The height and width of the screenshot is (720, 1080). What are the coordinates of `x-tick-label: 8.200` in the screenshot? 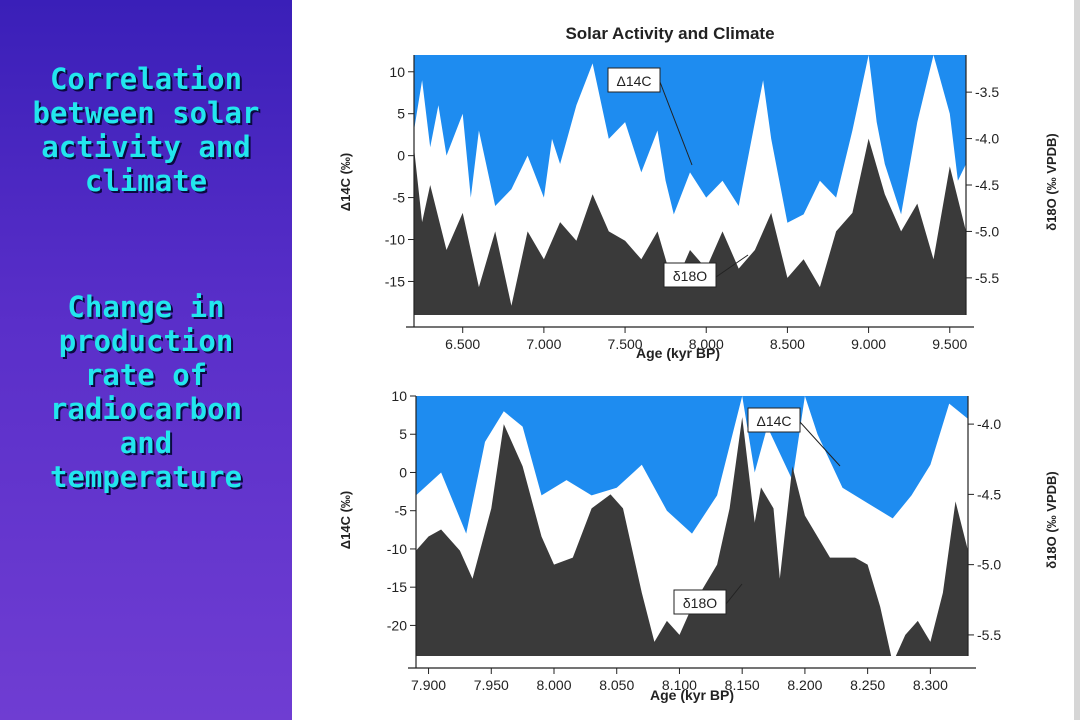 It's located at (804, 685).